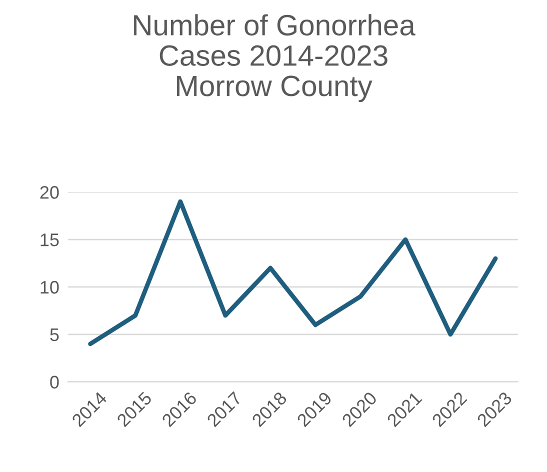 This screenshot has width=547, height=472. What do you see at coordinates (54, 382) in the screenshot?
I see `y-tick-label: 0` at bounding box center [54, 382].